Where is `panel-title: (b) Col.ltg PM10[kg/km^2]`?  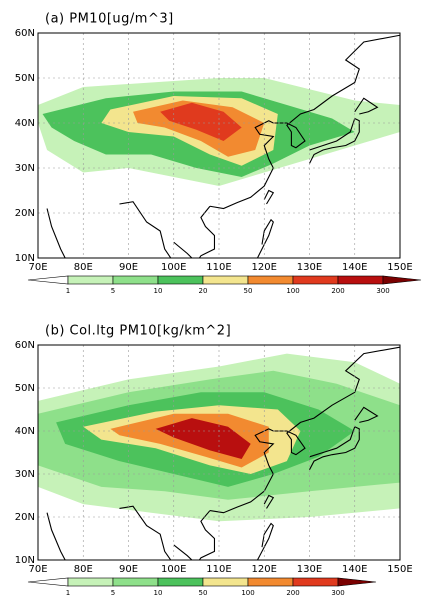 panel-title: (b) Col.ltg PM10[kg/km^2] is located at coordinates (138, 331).